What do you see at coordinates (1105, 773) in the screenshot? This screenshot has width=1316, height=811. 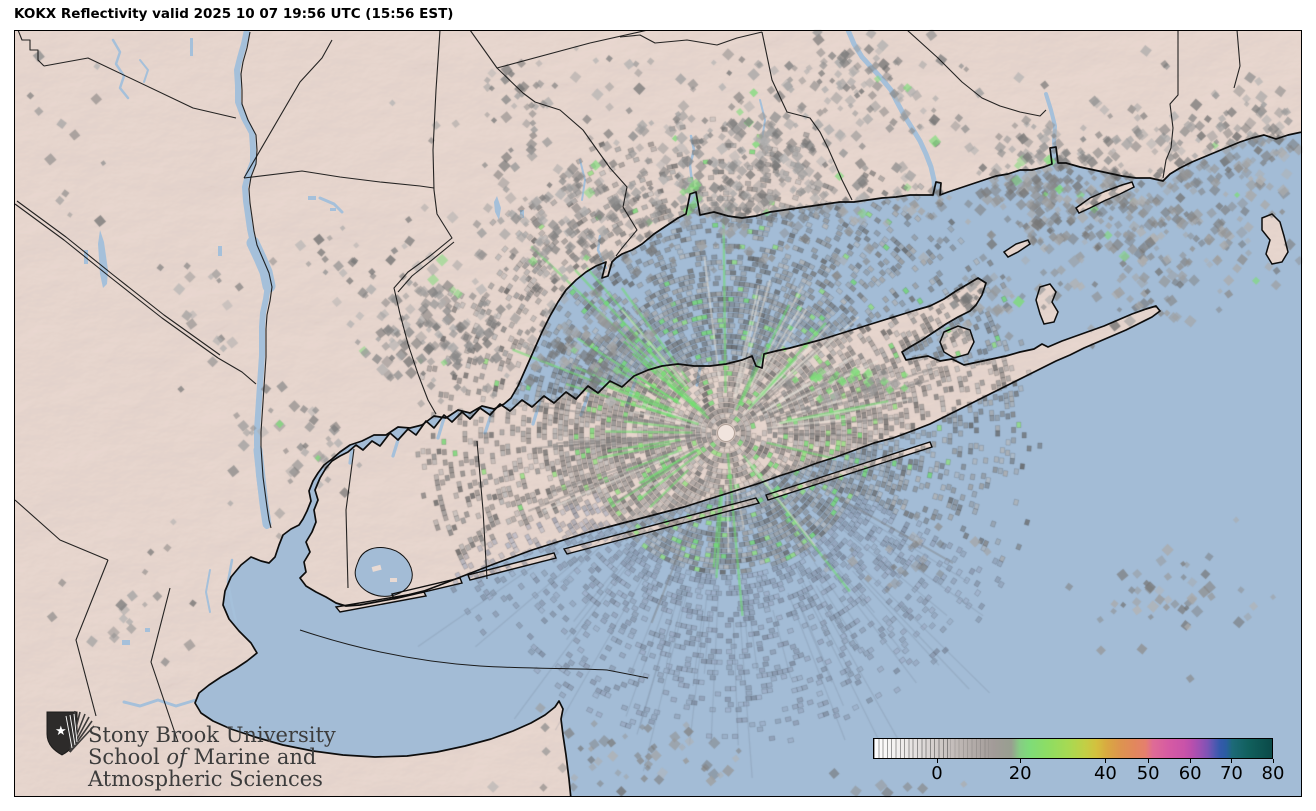 I see `colorbar-tick-label: 40` at bounding box center [1105, 773].